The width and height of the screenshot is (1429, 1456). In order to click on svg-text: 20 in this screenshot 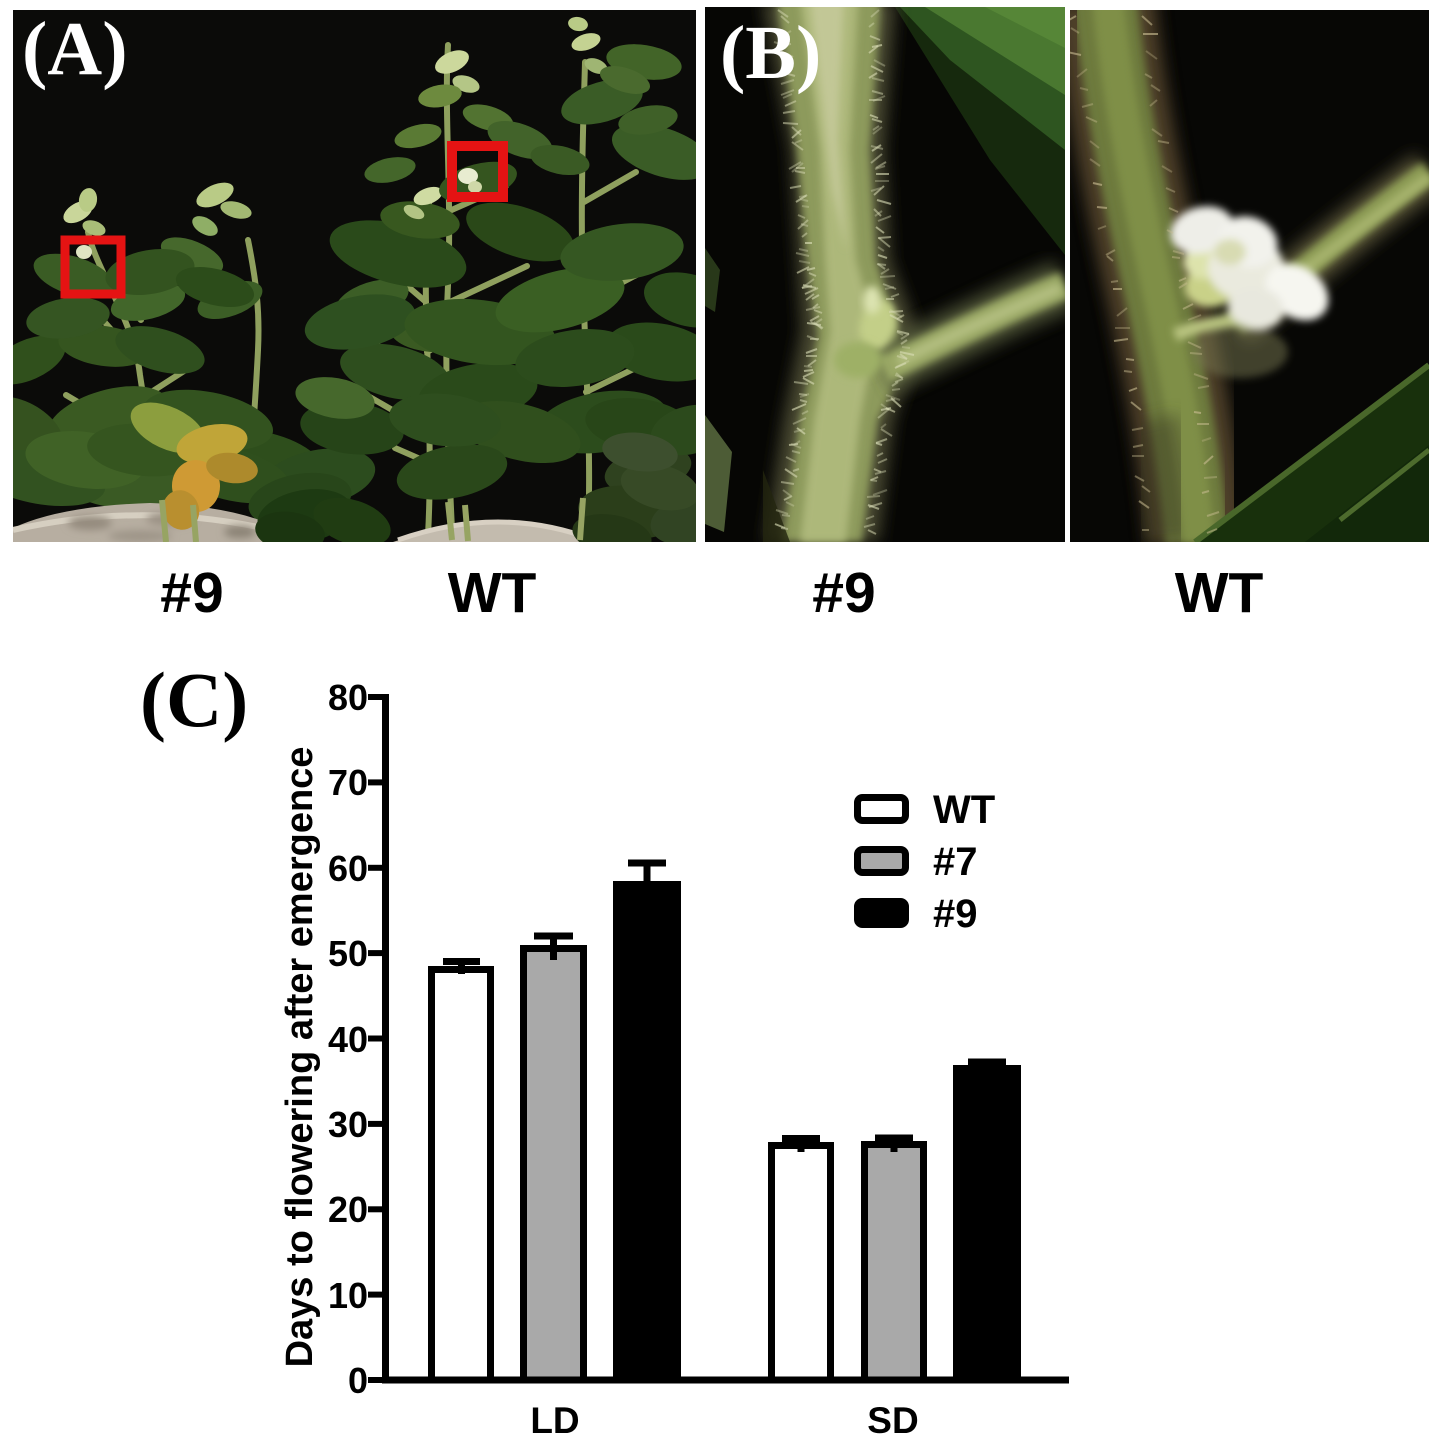, I will do `click(348, 1209)`.